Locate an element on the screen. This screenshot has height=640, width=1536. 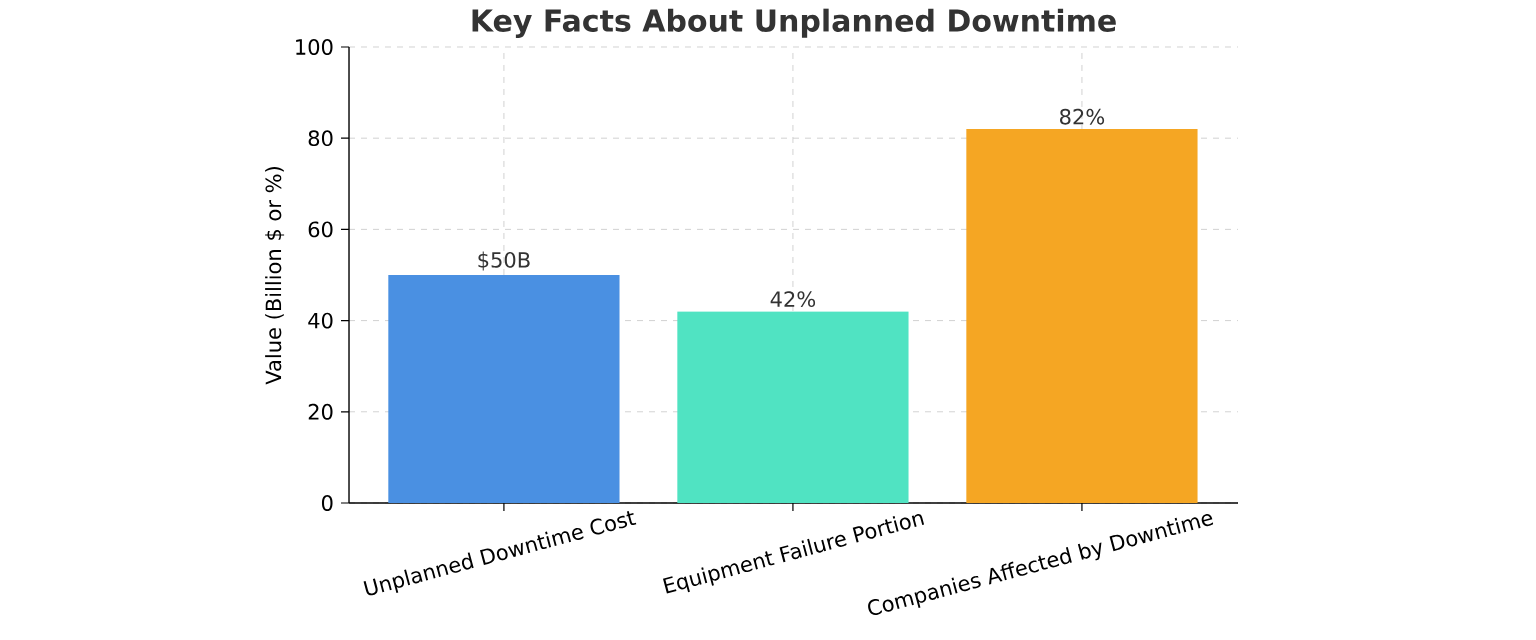
y-tick-label: 100 is located at coordinates (314, 47).